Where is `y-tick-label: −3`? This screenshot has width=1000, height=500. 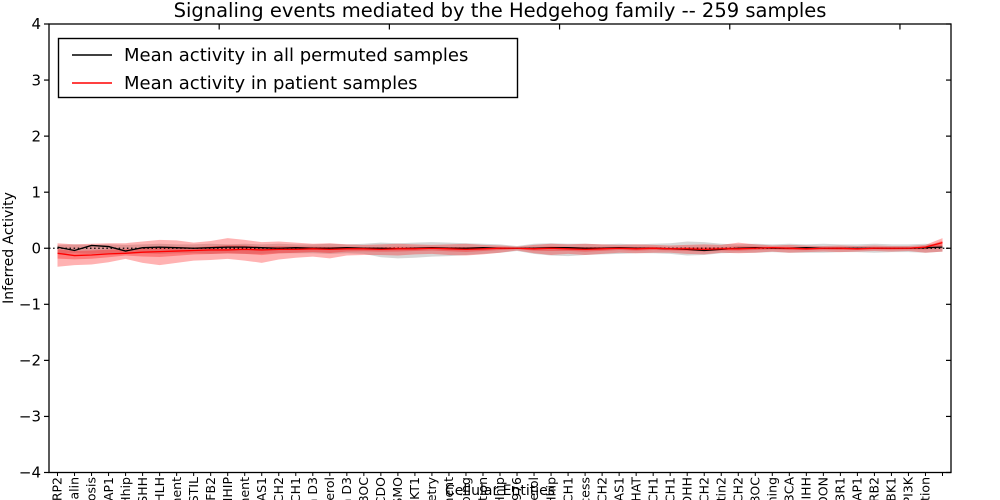
y-tick-label: −3 is located at coordinates (30, 417).